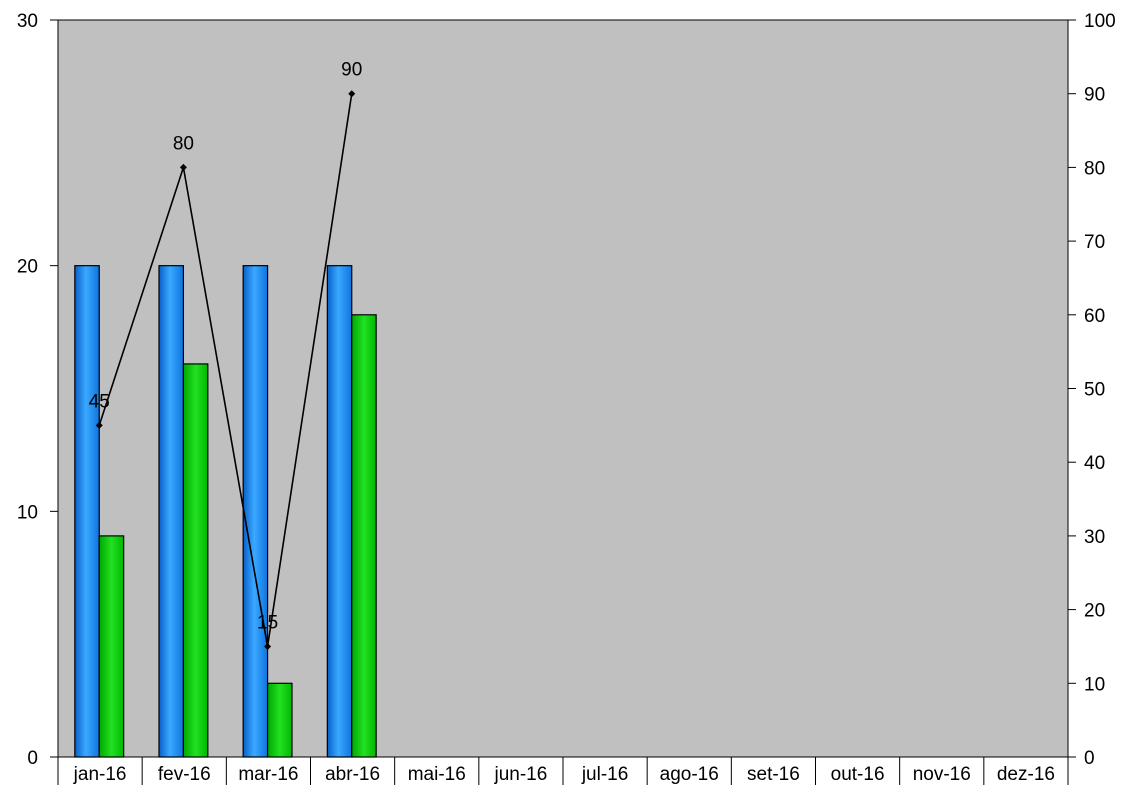  What do you see at coordinates (100, 774) in the screenshot?
I see `x-axis-category-label: jan-16` at bounding box center [100, 774].